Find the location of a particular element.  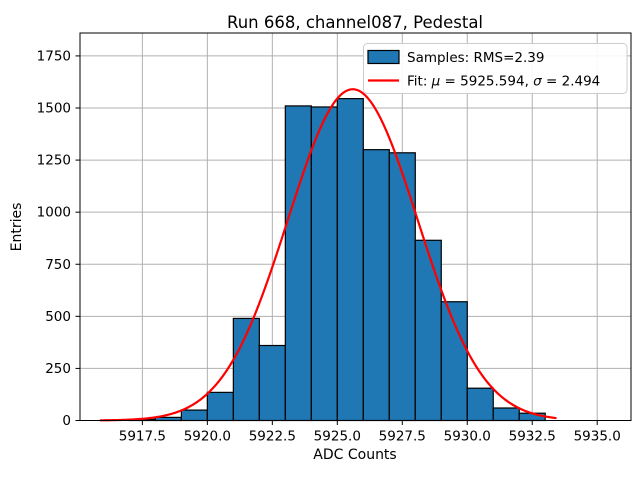

chart-title: Run 668, channel087, Pedestal is located at coordinates (355, 22).